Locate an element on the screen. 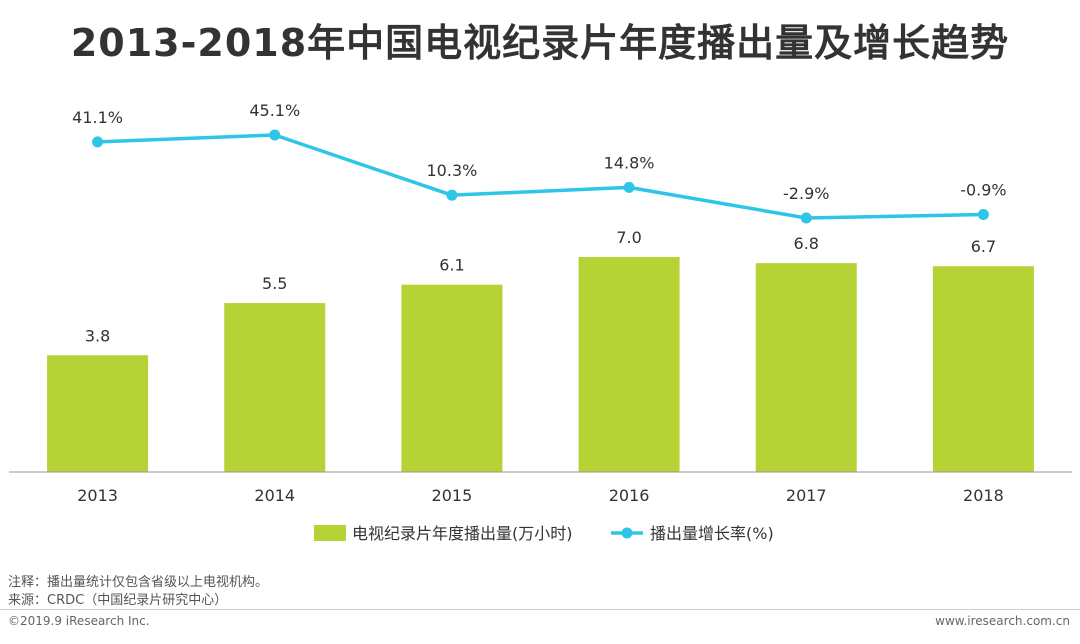 The image size is (1080, 644). bar-2013 is located at coordinates (98, 413).